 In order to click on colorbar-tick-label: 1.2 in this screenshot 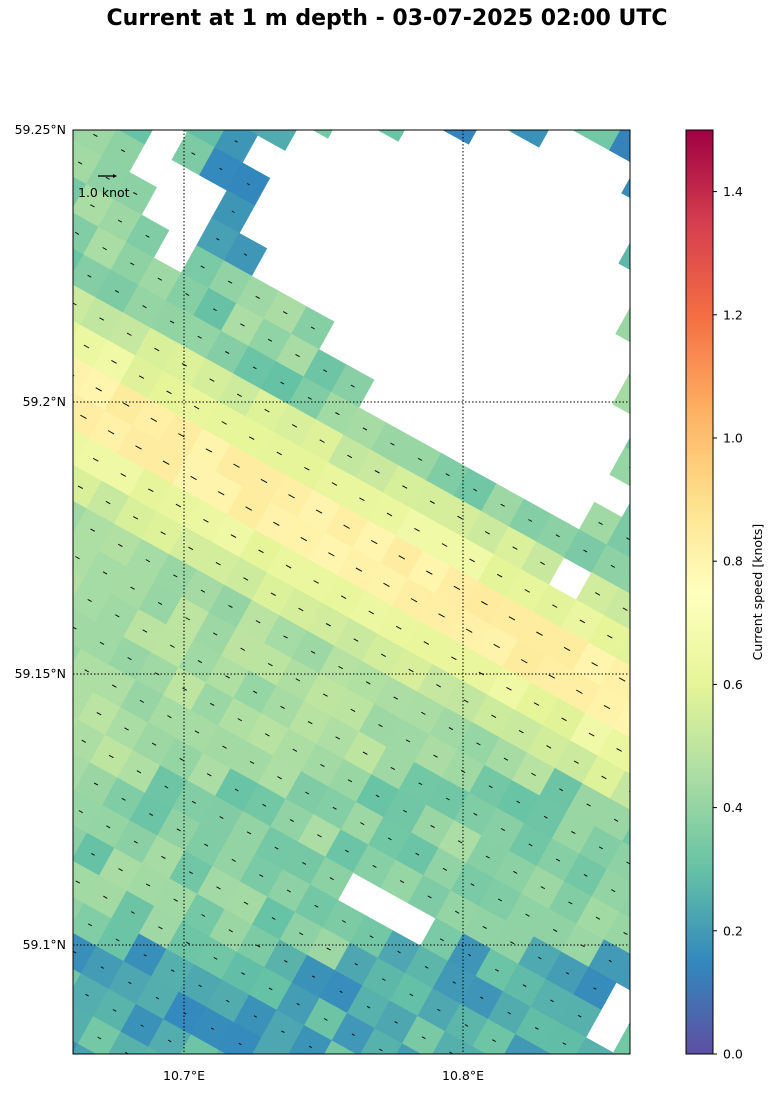, I will do `click(733, 314)`.